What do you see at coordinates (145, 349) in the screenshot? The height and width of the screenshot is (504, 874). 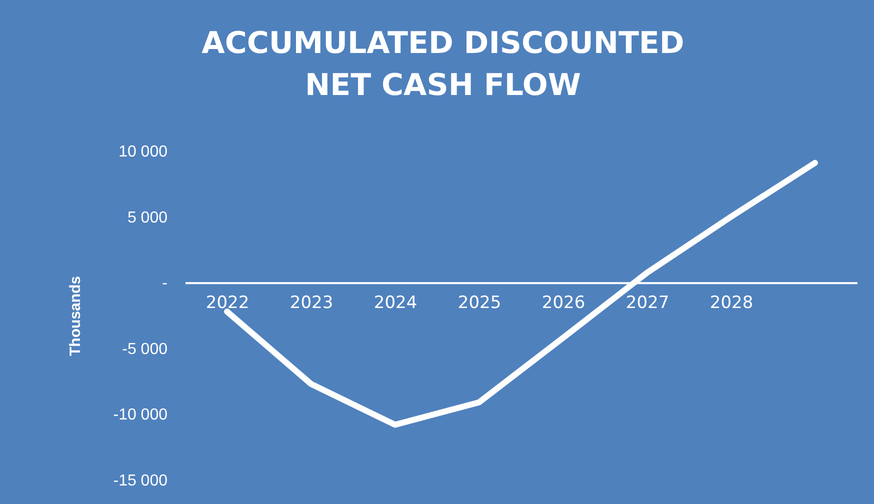 I see `y-tick-label: -5 000` at bounding box center [145, 349].